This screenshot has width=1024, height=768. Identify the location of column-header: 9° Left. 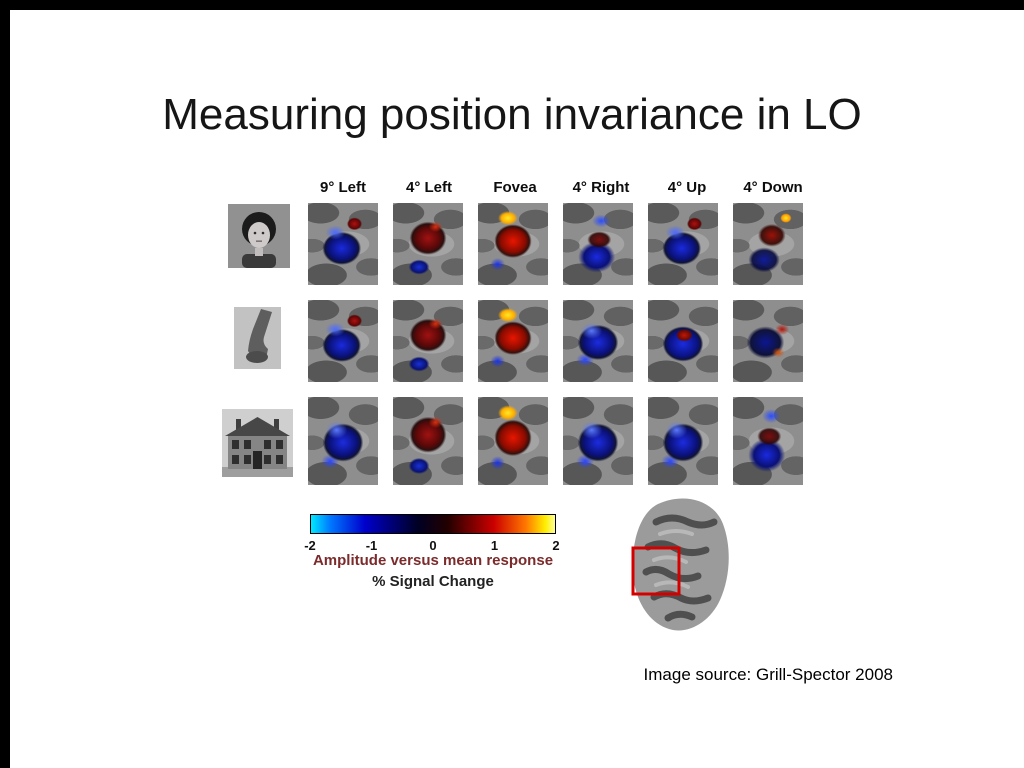
(342, 187).